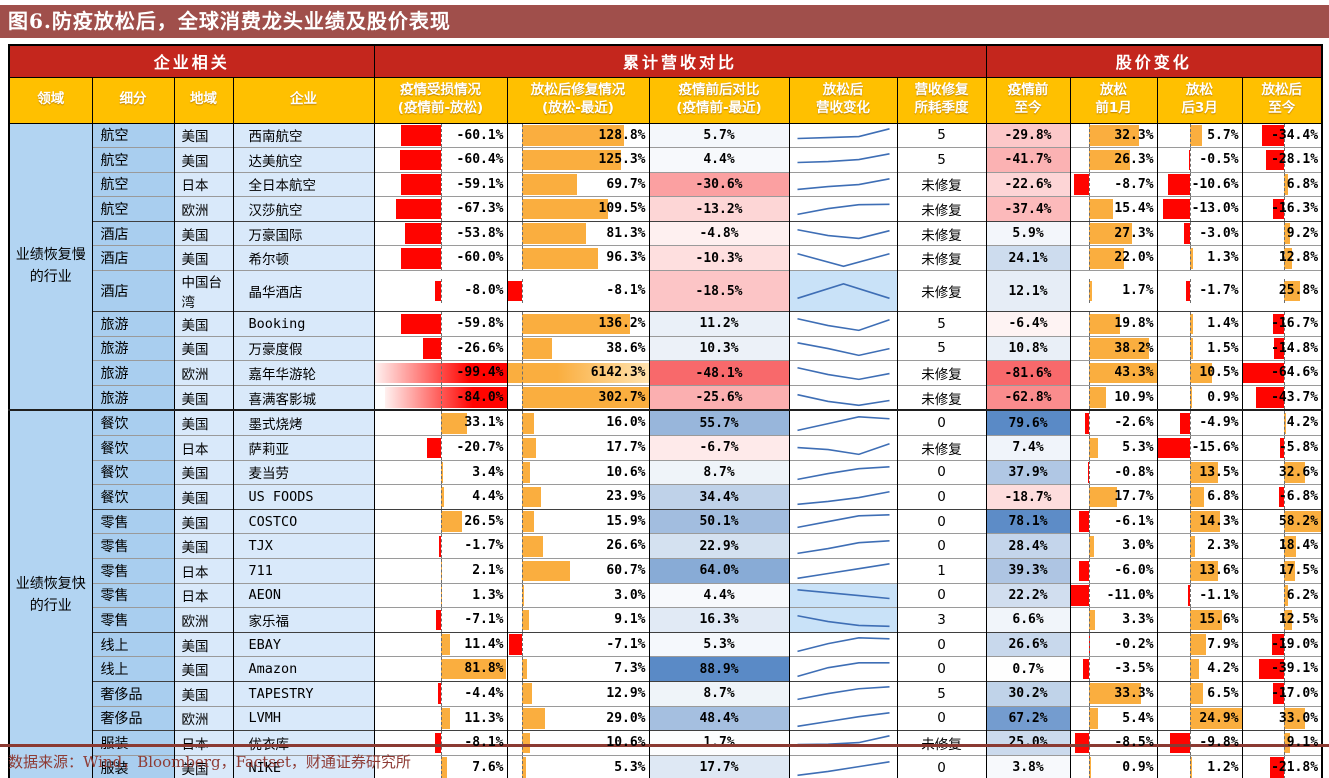  What do you see at coordinates (203, 209) in the screenshot?
I see `cell-region: 欧洲` at bounding box center [203, 209].